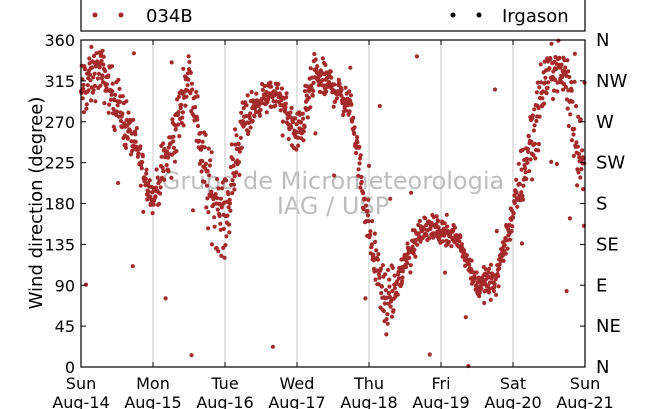 This screenshot has width=650, height=409. Describe the element at coordinates (59, 163) in the screenshot. I see `y-tick-label: 225` at that location.